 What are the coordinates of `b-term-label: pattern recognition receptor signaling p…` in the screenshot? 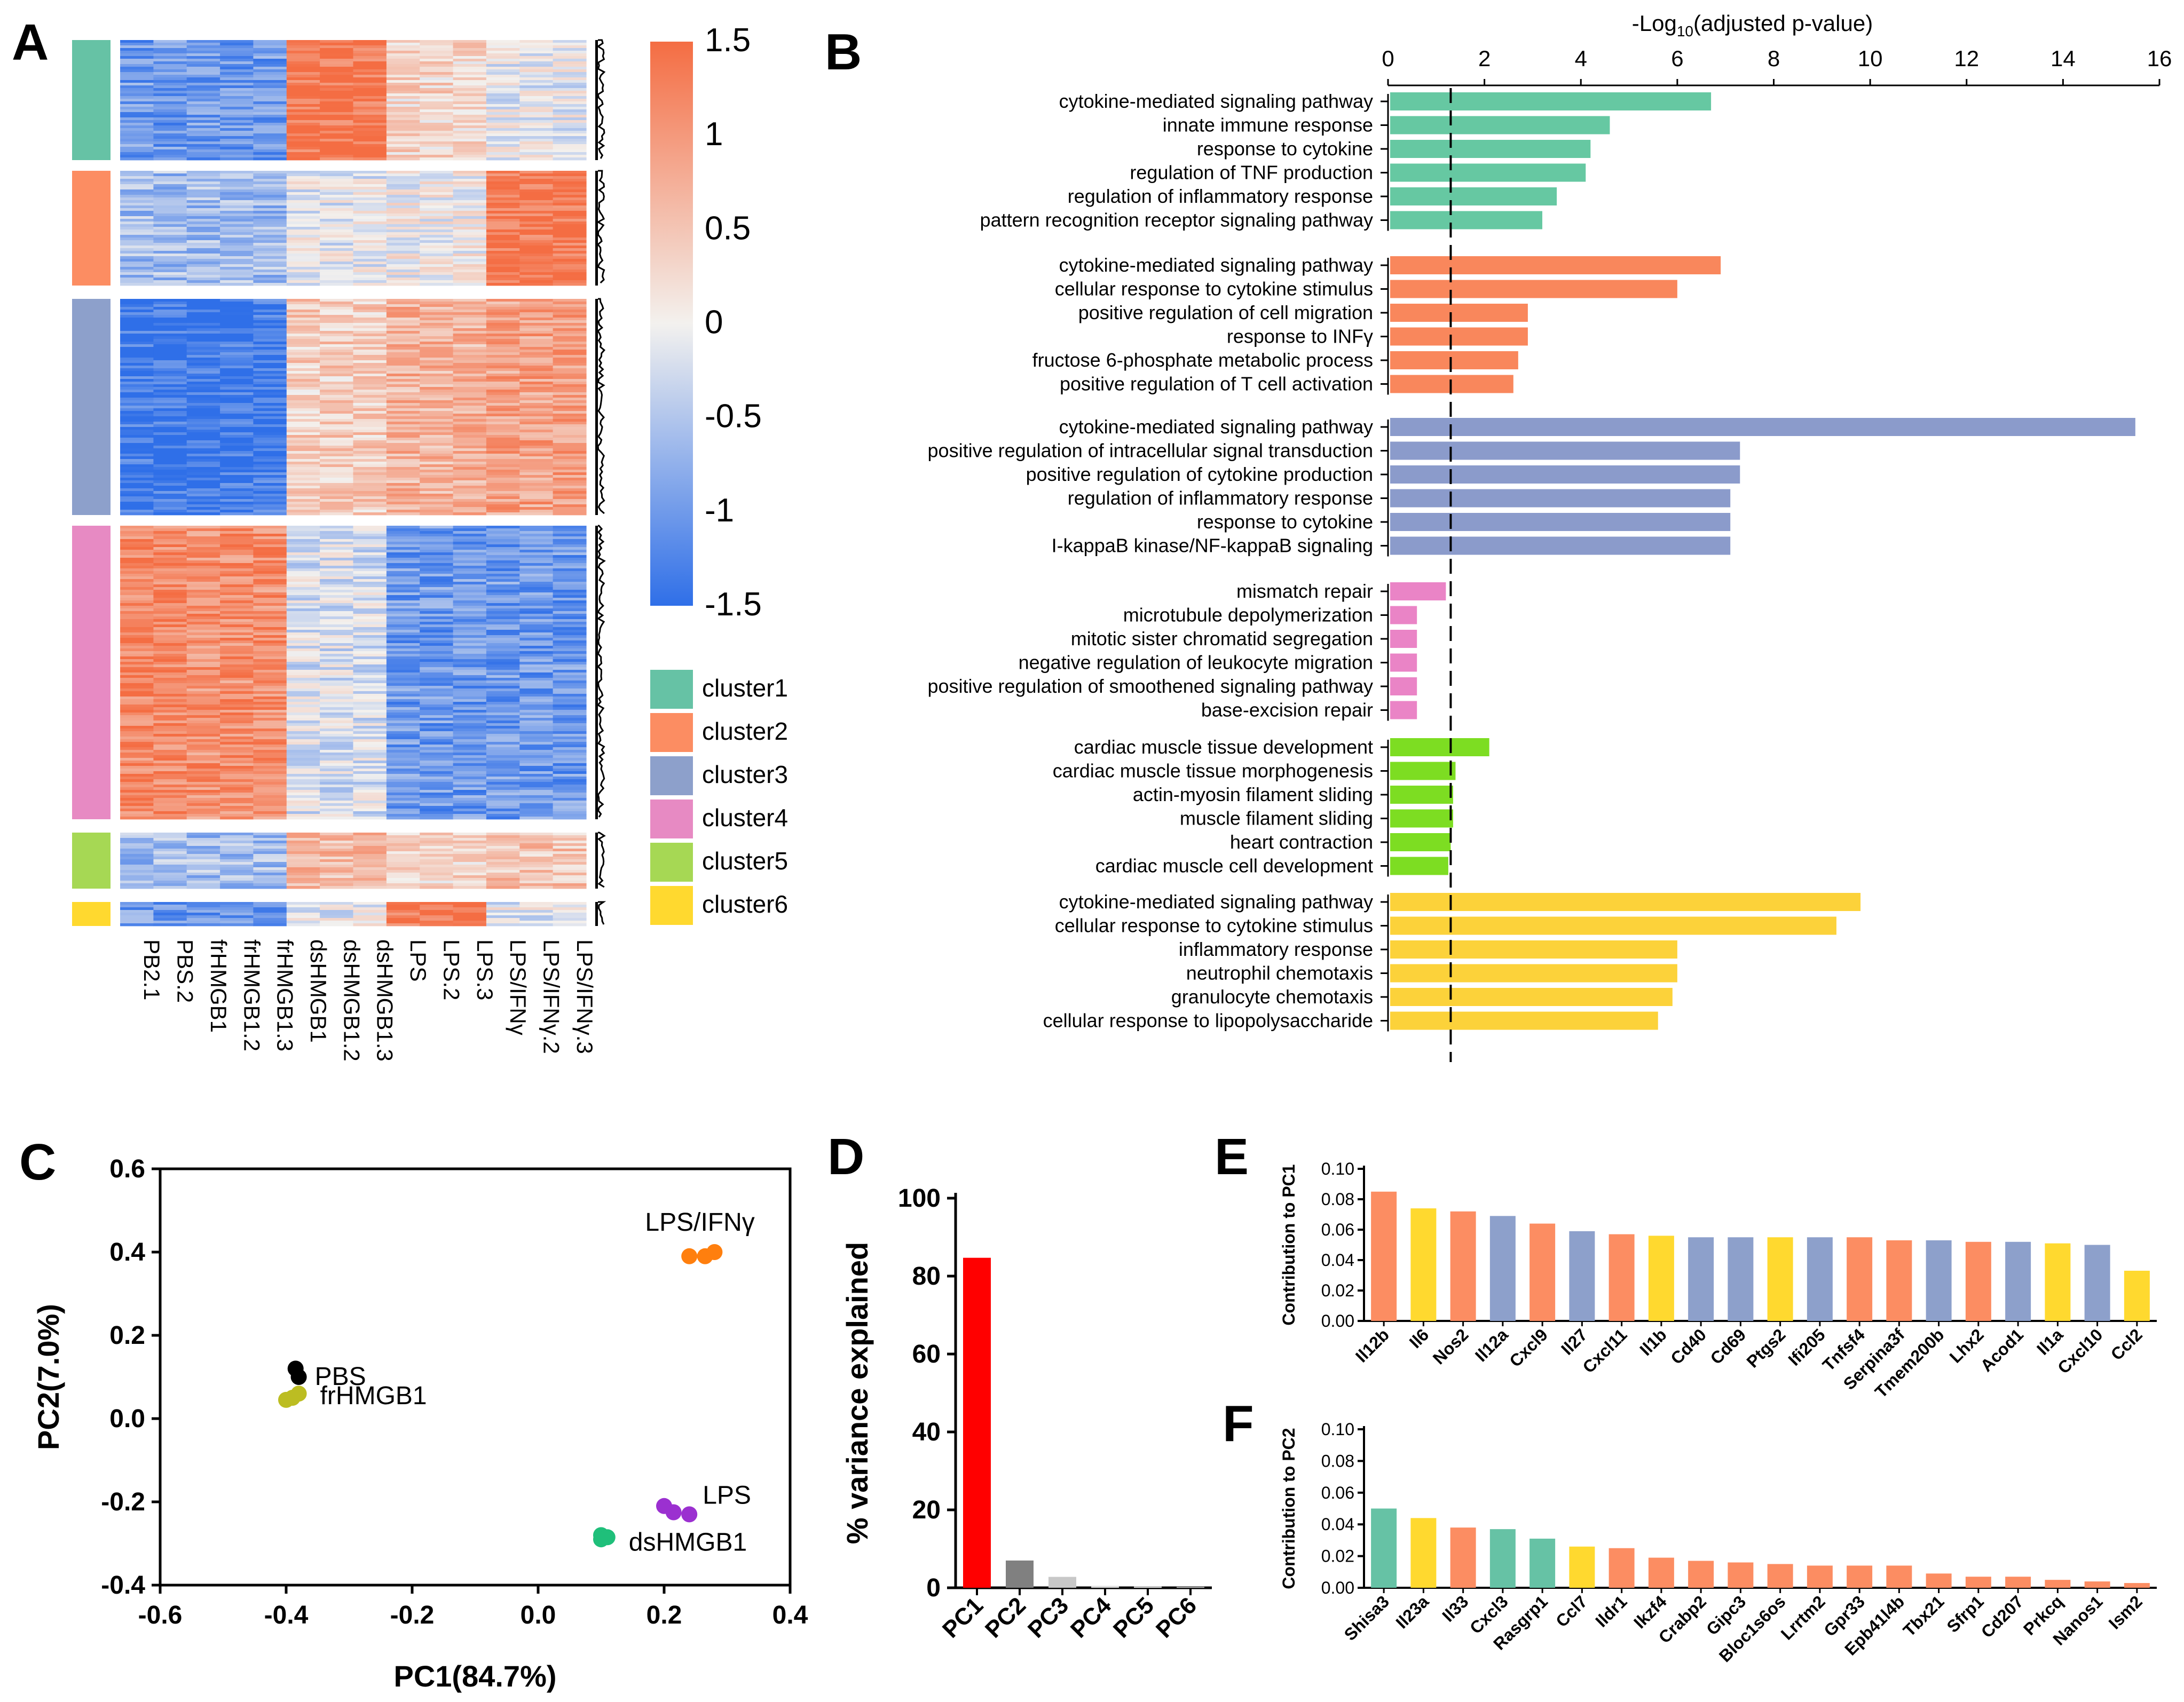 It's located at (1176, 220).